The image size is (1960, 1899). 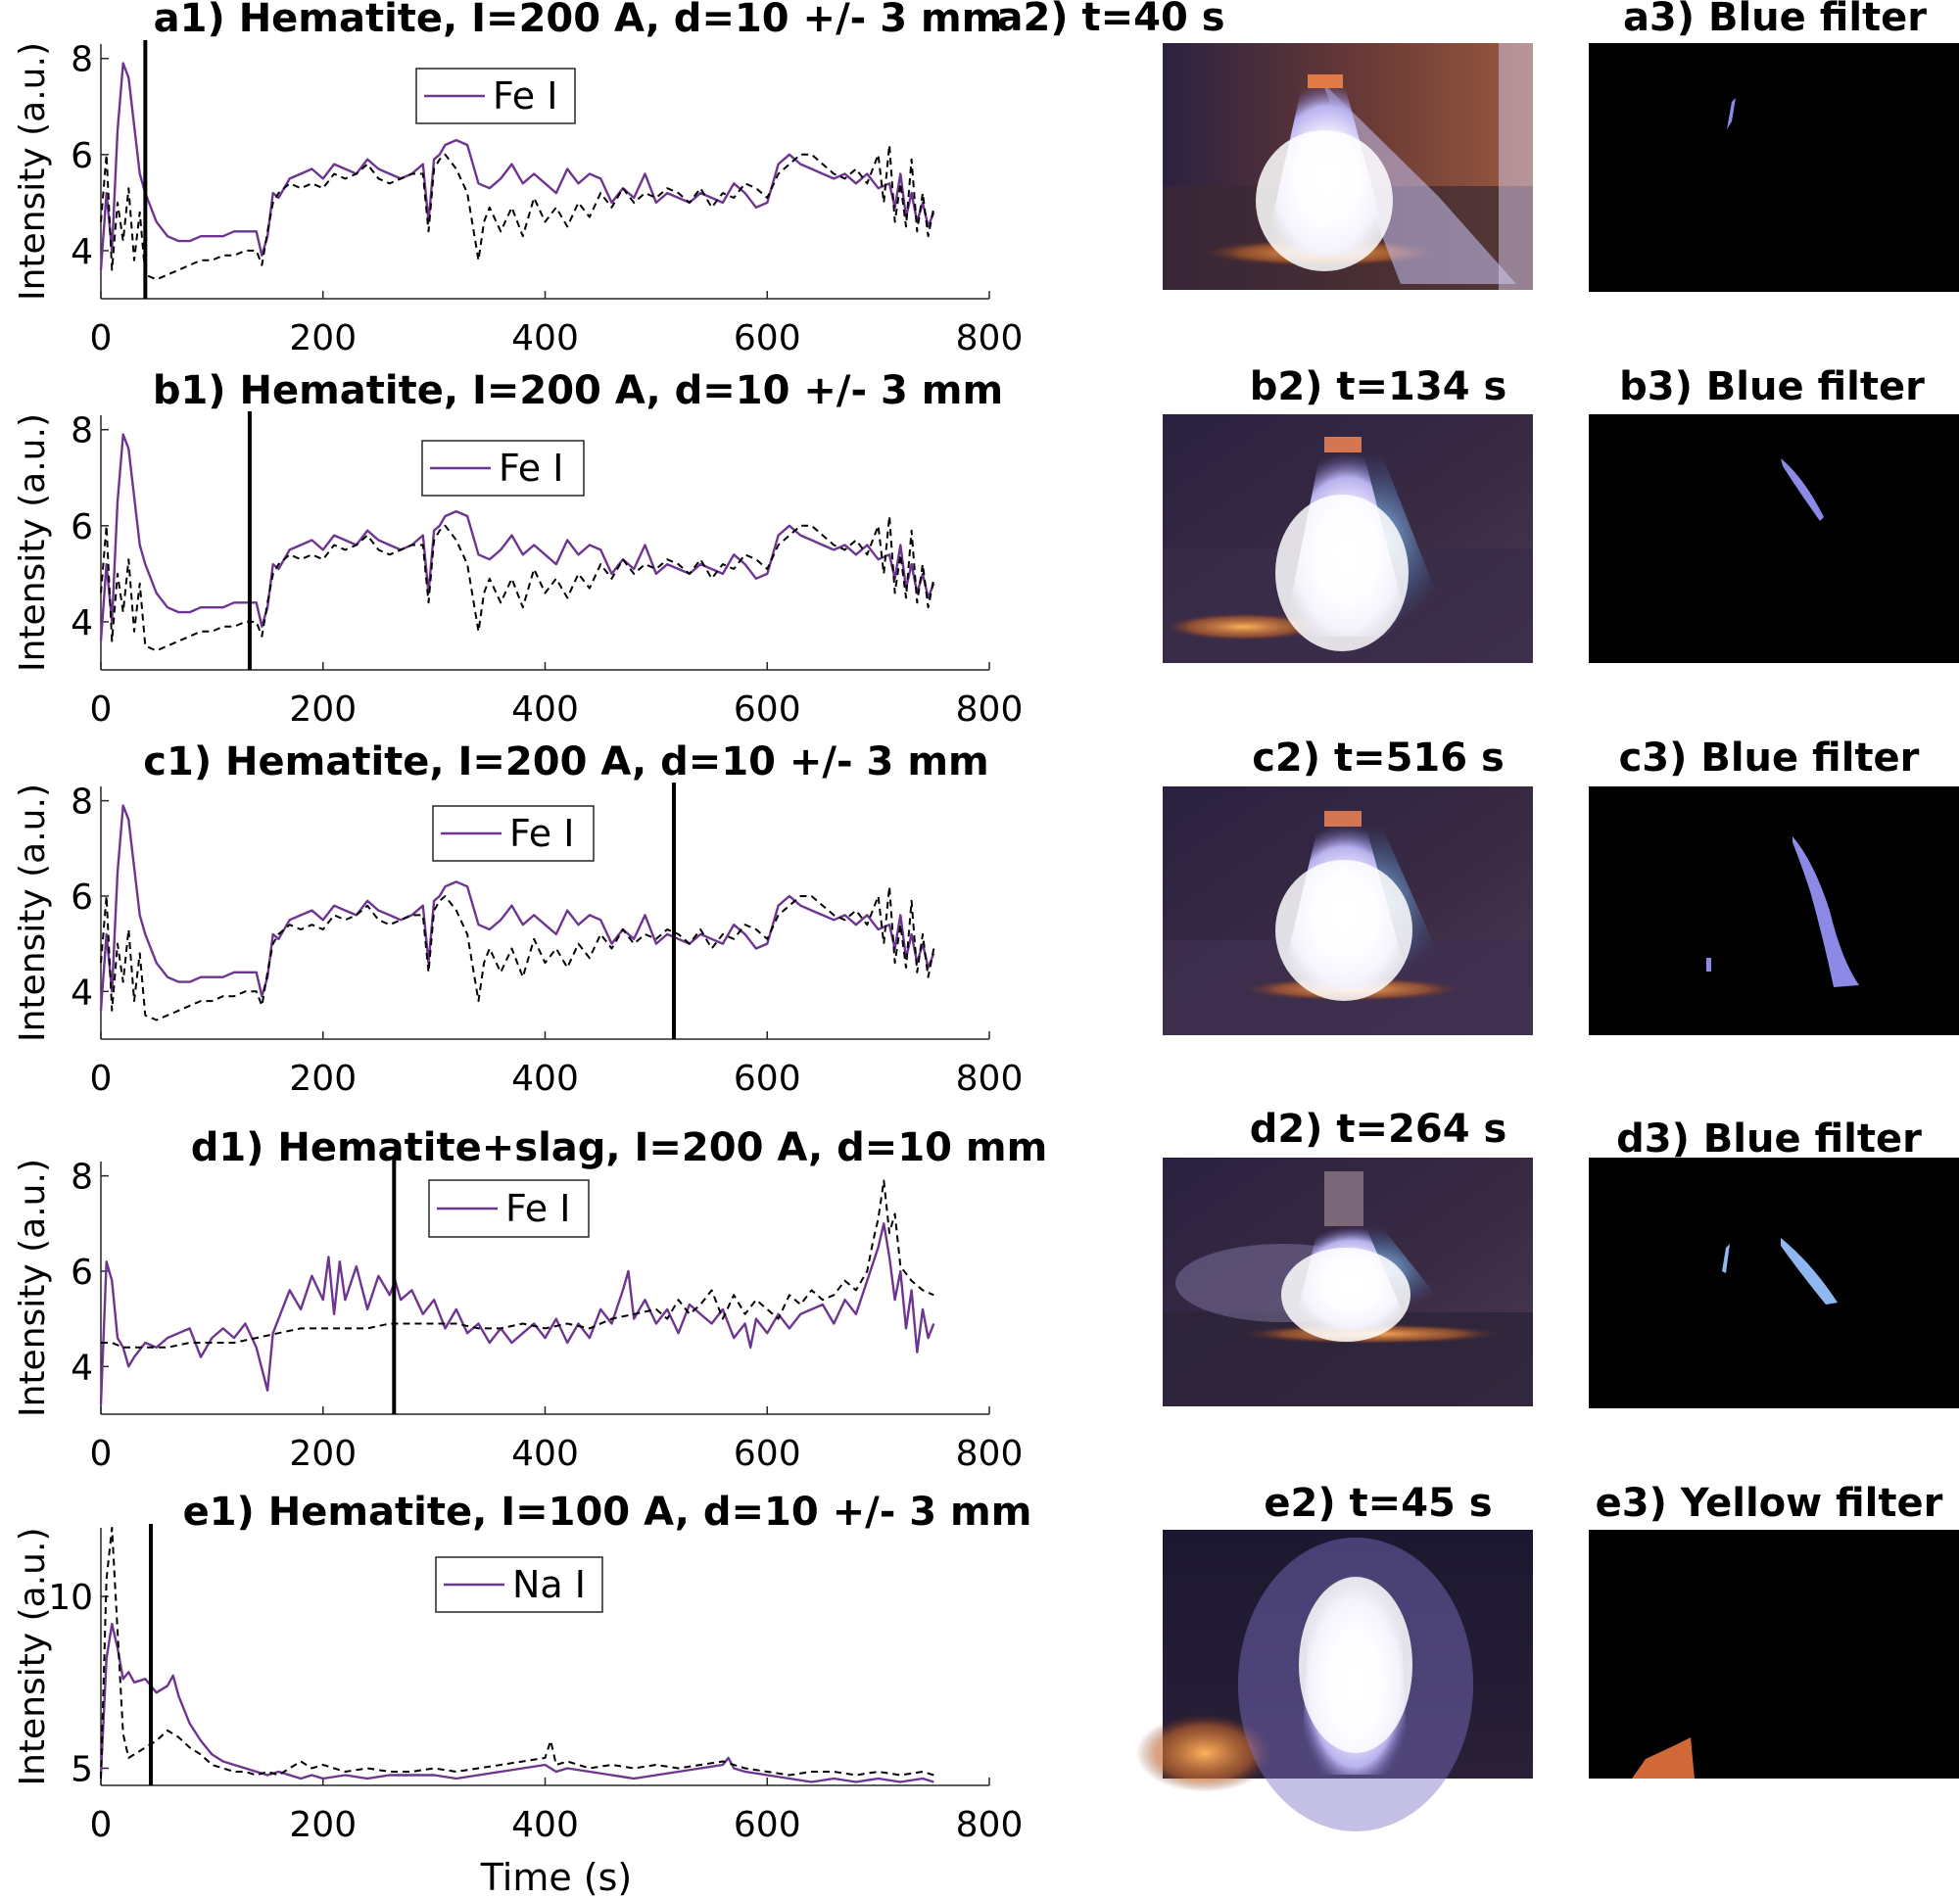 I want to click on photo-d2: d2) t=264 s, so click(x=1348, y=1256).